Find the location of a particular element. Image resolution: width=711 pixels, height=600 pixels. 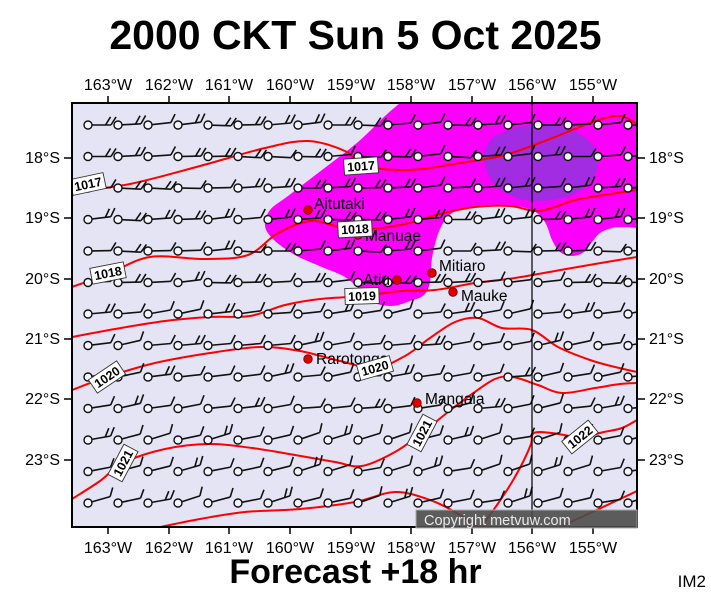

lat-label-right: 21°S is located at coordinates (666, 339).